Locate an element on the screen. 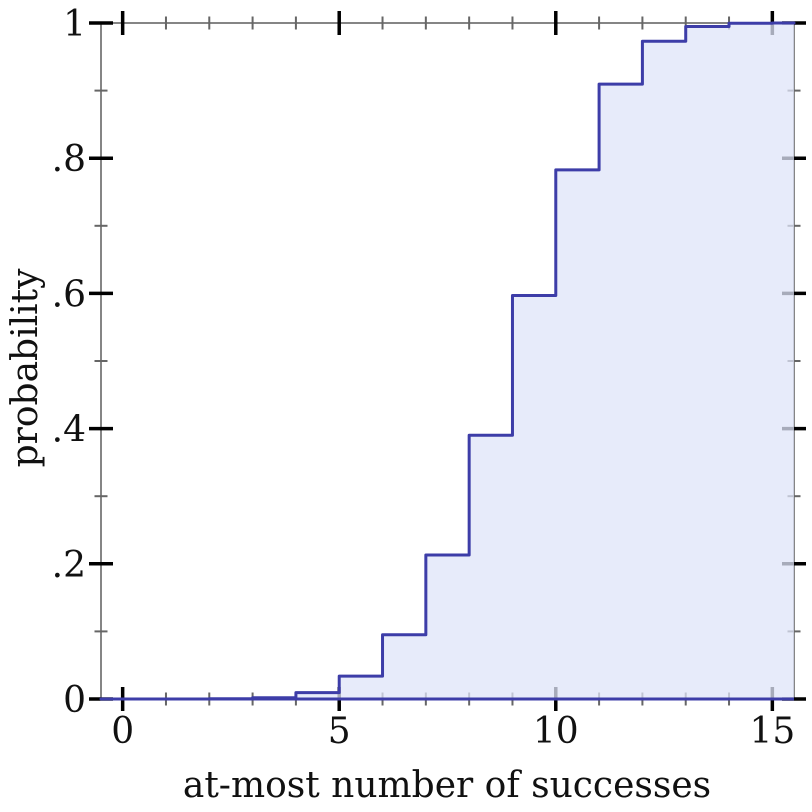 This screenshot has width=812, height=812. y-tick-label: 0 is located at coordinates (74, 700).